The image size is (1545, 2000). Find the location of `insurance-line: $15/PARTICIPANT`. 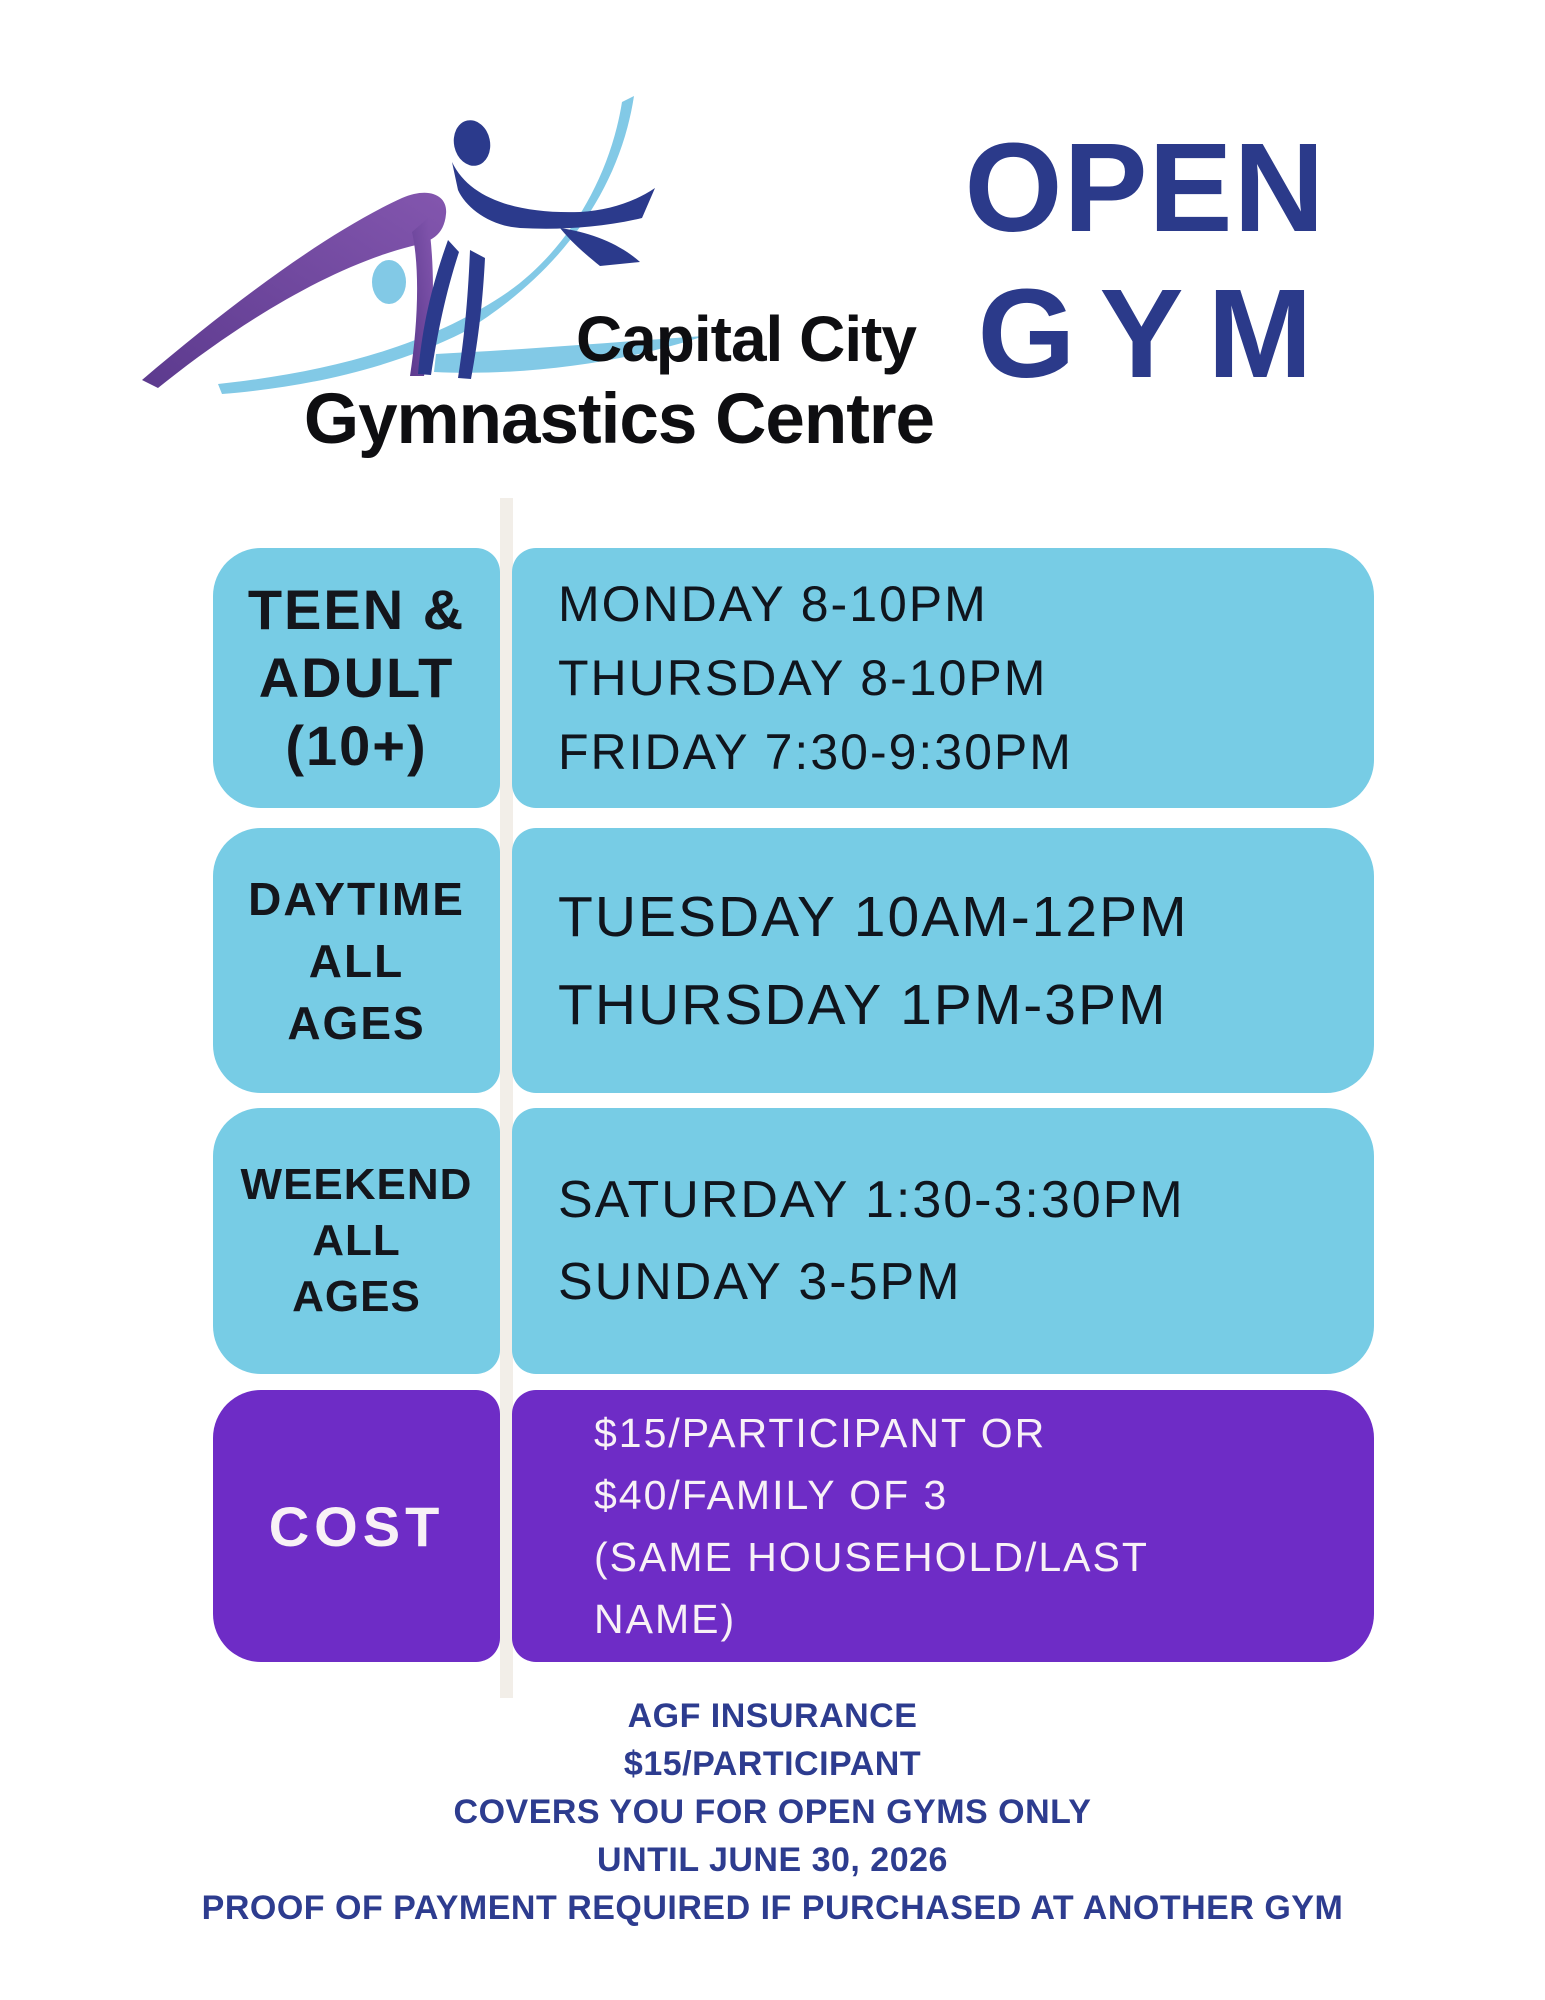

insurance-line: $15/PARTICIPANT is located at coordinates (772, 1764).